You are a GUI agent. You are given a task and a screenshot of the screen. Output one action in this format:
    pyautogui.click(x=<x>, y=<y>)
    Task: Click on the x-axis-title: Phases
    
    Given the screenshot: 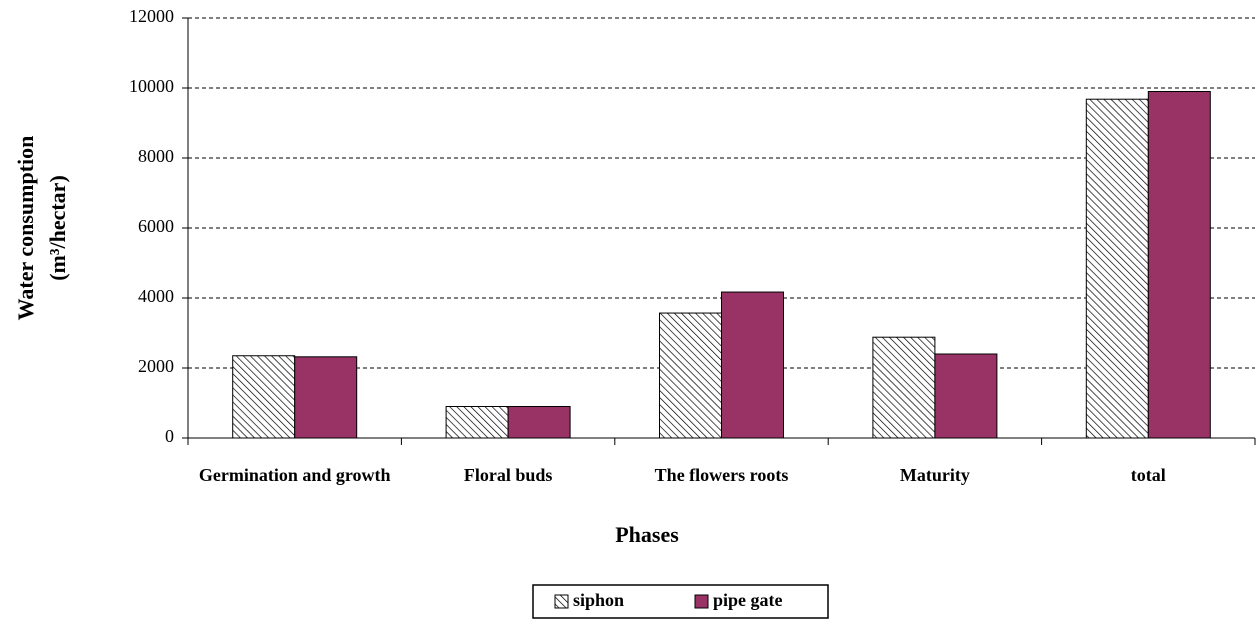 What is the action you would take?
    pyautogui.click(x=647, y=534)
    